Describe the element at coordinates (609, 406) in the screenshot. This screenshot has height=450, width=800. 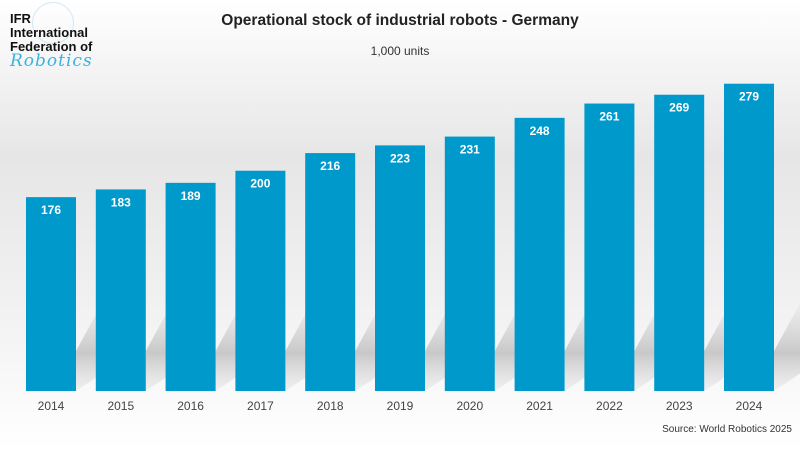
I see `x-tick-label: 2022` at that location.